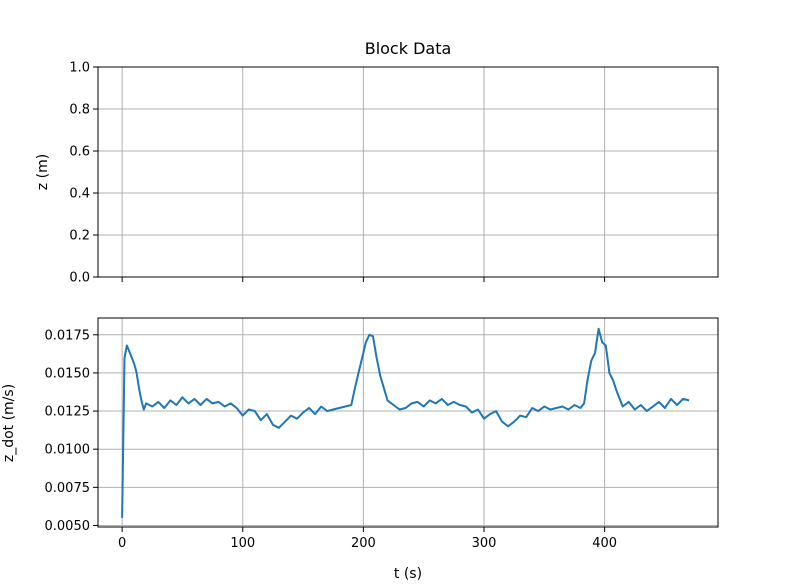 Image resolution: width=791 pixels, height=587 pixels. I want to click on top-y-tick-label: 1.0, so click(79, 68).